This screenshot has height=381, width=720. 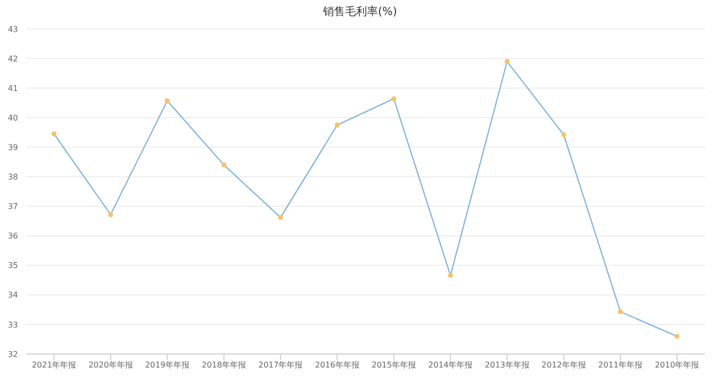 I want to click on y-tick-label: 41, so click(x=13, y=88).